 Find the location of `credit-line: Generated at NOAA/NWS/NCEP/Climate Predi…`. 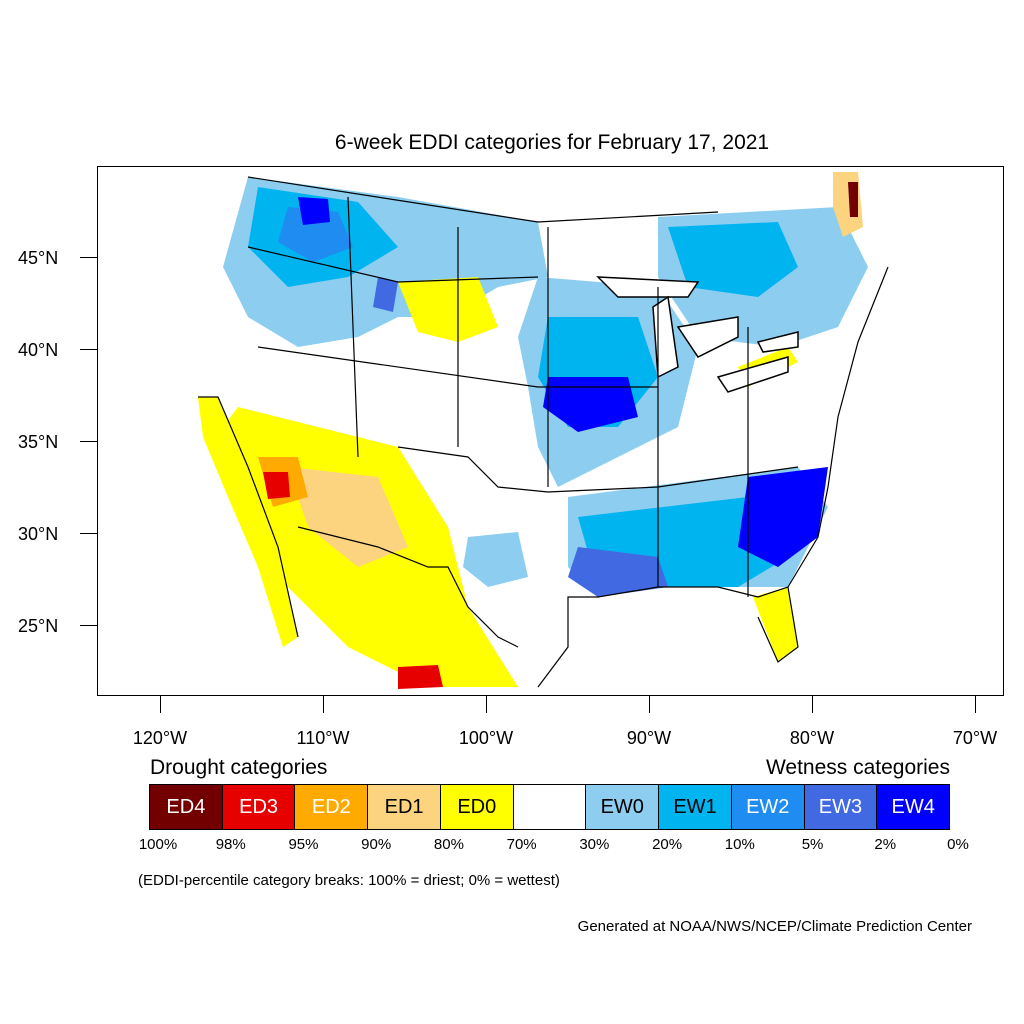

credit-line: Generated at NOAA/NWS/NCEP/Climate Predi… is located at coordinates (774, 926).